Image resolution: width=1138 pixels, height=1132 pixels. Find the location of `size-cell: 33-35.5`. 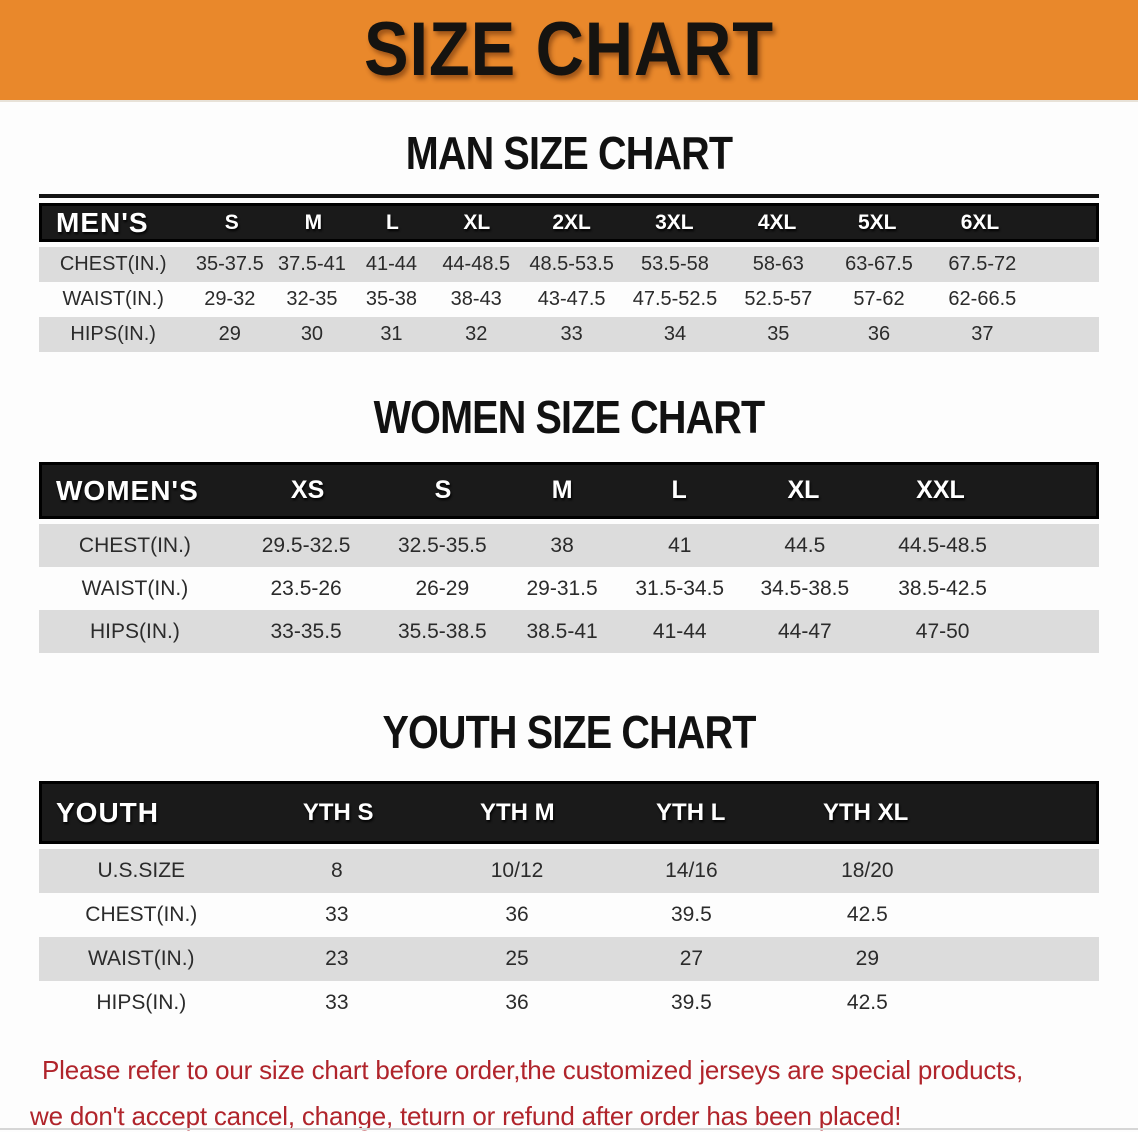

size-cell: 33-35.5 is located at coordinates (306, 631).